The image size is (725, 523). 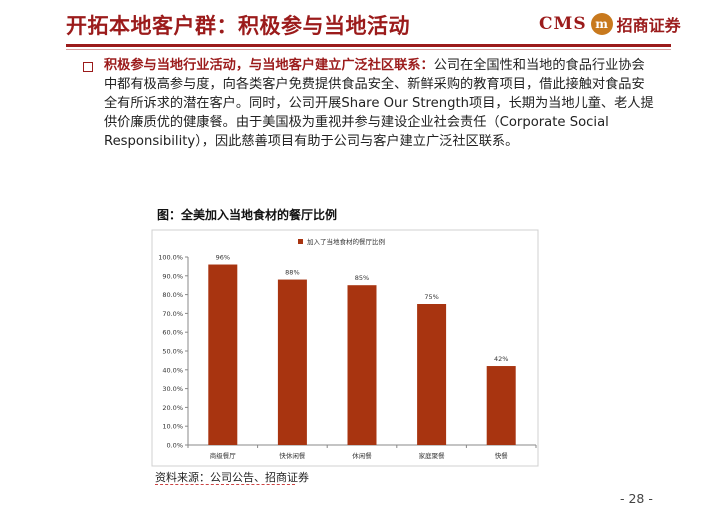 What do you see at coordinates (432, 455) in the screenshot?
I see `x-tick-label: 家庭聚餐` at bounding box center [432, 455].